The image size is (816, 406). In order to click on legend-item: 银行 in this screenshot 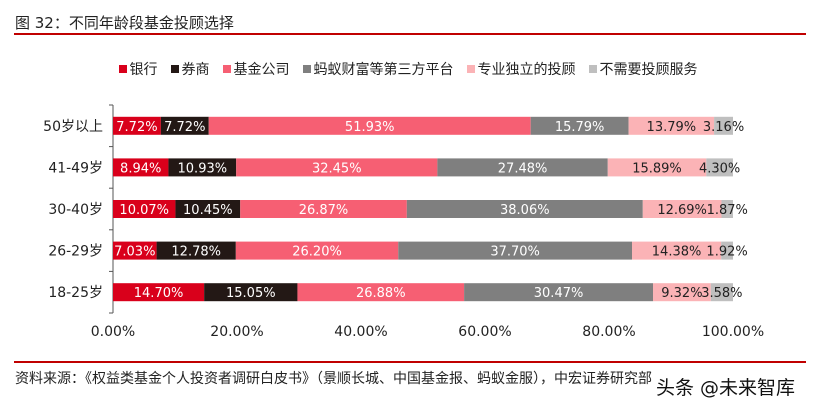, I will do `click(138, 69)`.